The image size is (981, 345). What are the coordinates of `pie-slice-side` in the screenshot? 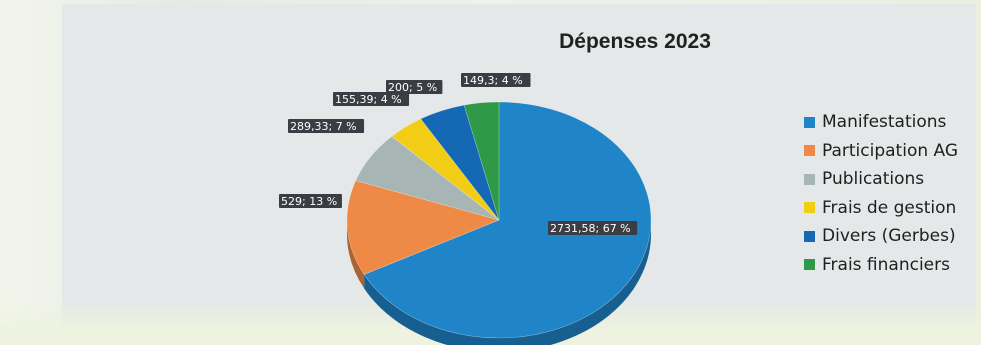 It's located at (356, 254).